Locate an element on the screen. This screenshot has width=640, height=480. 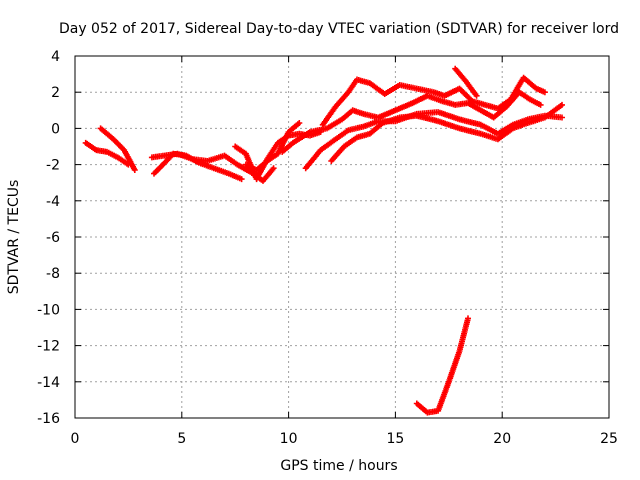
y-tick-label: -8 is located at coordinates (53, 274).